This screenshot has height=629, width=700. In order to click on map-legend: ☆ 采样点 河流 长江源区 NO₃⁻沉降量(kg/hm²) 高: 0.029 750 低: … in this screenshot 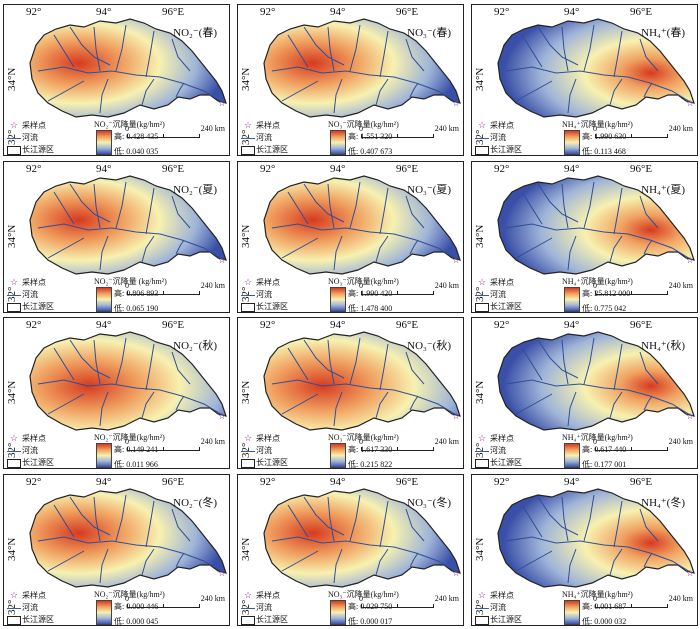, I will do `click(351, 607)`.